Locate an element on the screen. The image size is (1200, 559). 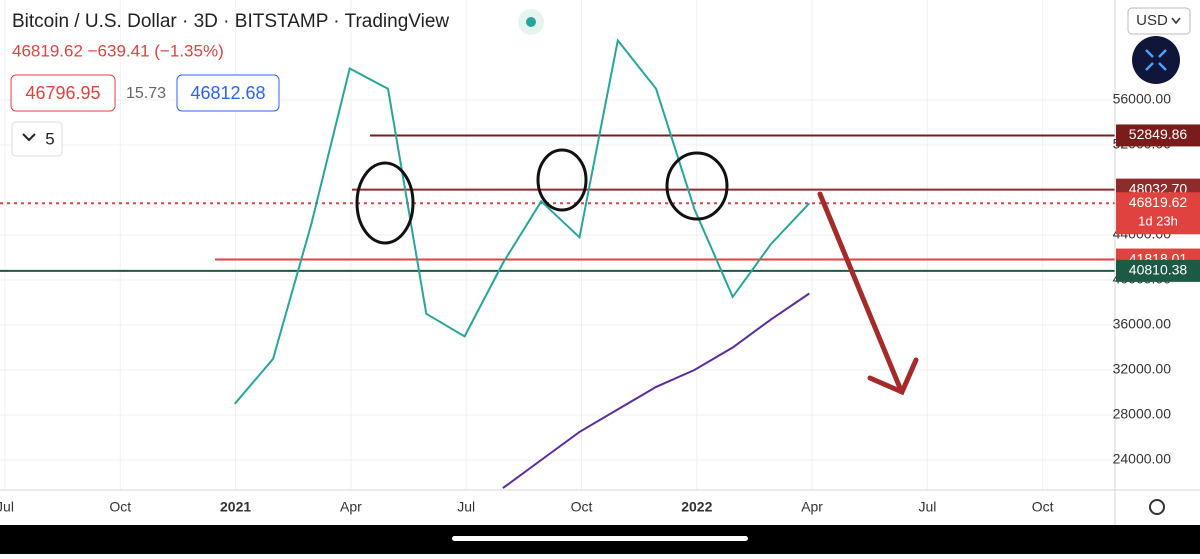
scale-icon is located at coordinates (1156, 60).